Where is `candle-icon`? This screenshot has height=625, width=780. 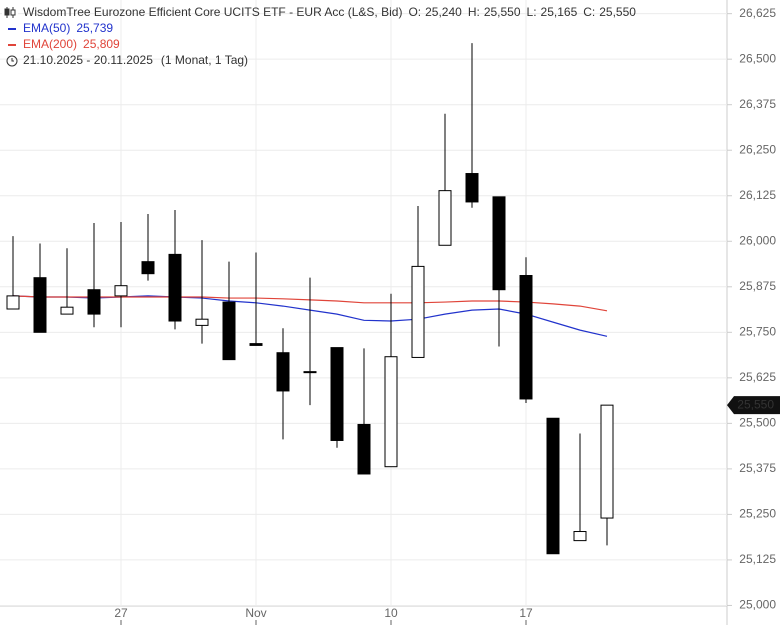 candle-icon is located at coordinates (10, 12).